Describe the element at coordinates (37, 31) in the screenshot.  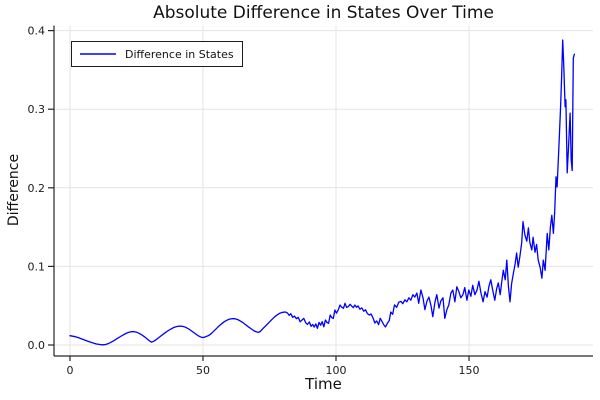
I see `y-tick-label: 0.4` at that location.